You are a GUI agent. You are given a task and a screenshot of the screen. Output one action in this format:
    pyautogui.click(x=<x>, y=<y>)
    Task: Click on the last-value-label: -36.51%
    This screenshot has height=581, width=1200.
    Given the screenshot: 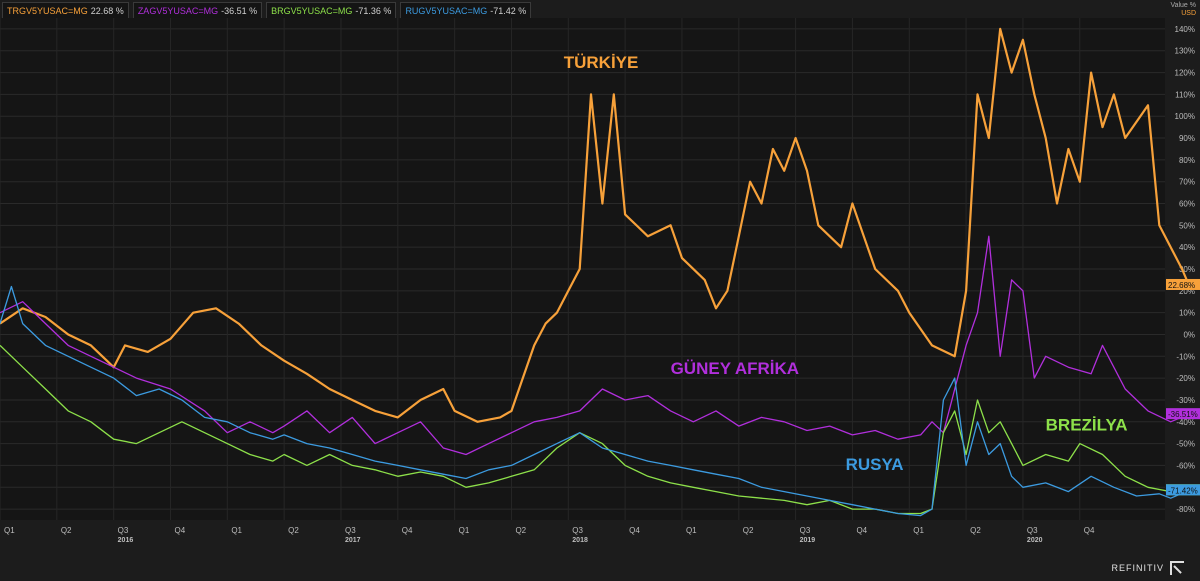 What is the action you would take?
    pyautogui.click(x=1183, y=414)
    